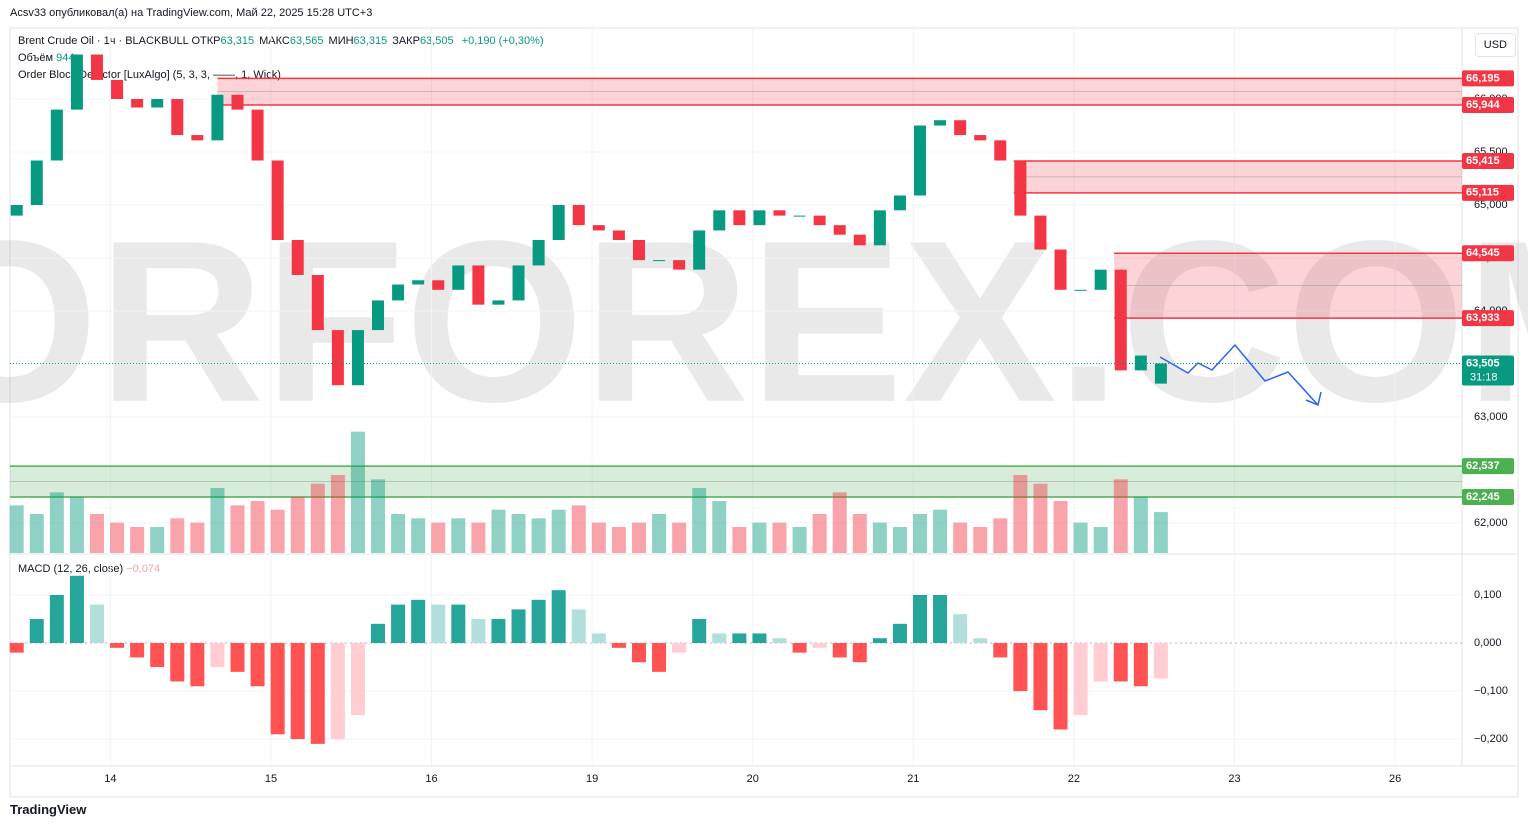 The height and width of the screenshot is (828, 1528). Describe the element at coordinates (1488, 643) in the screenshot. I see `macd-tick-label: 0,000` at that location.